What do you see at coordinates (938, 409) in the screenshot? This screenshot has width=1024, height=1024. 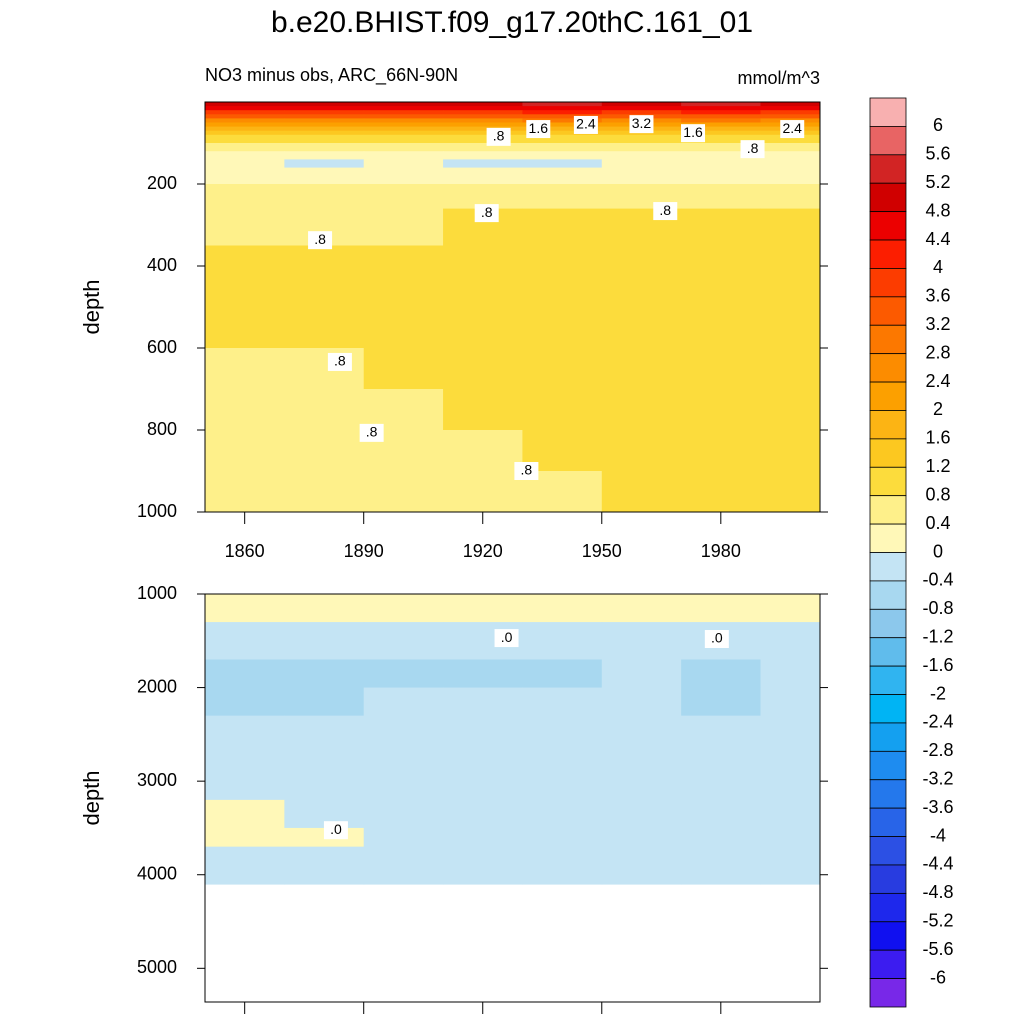 I see `colorbar-label: 2` at bounding box center [938, 409].